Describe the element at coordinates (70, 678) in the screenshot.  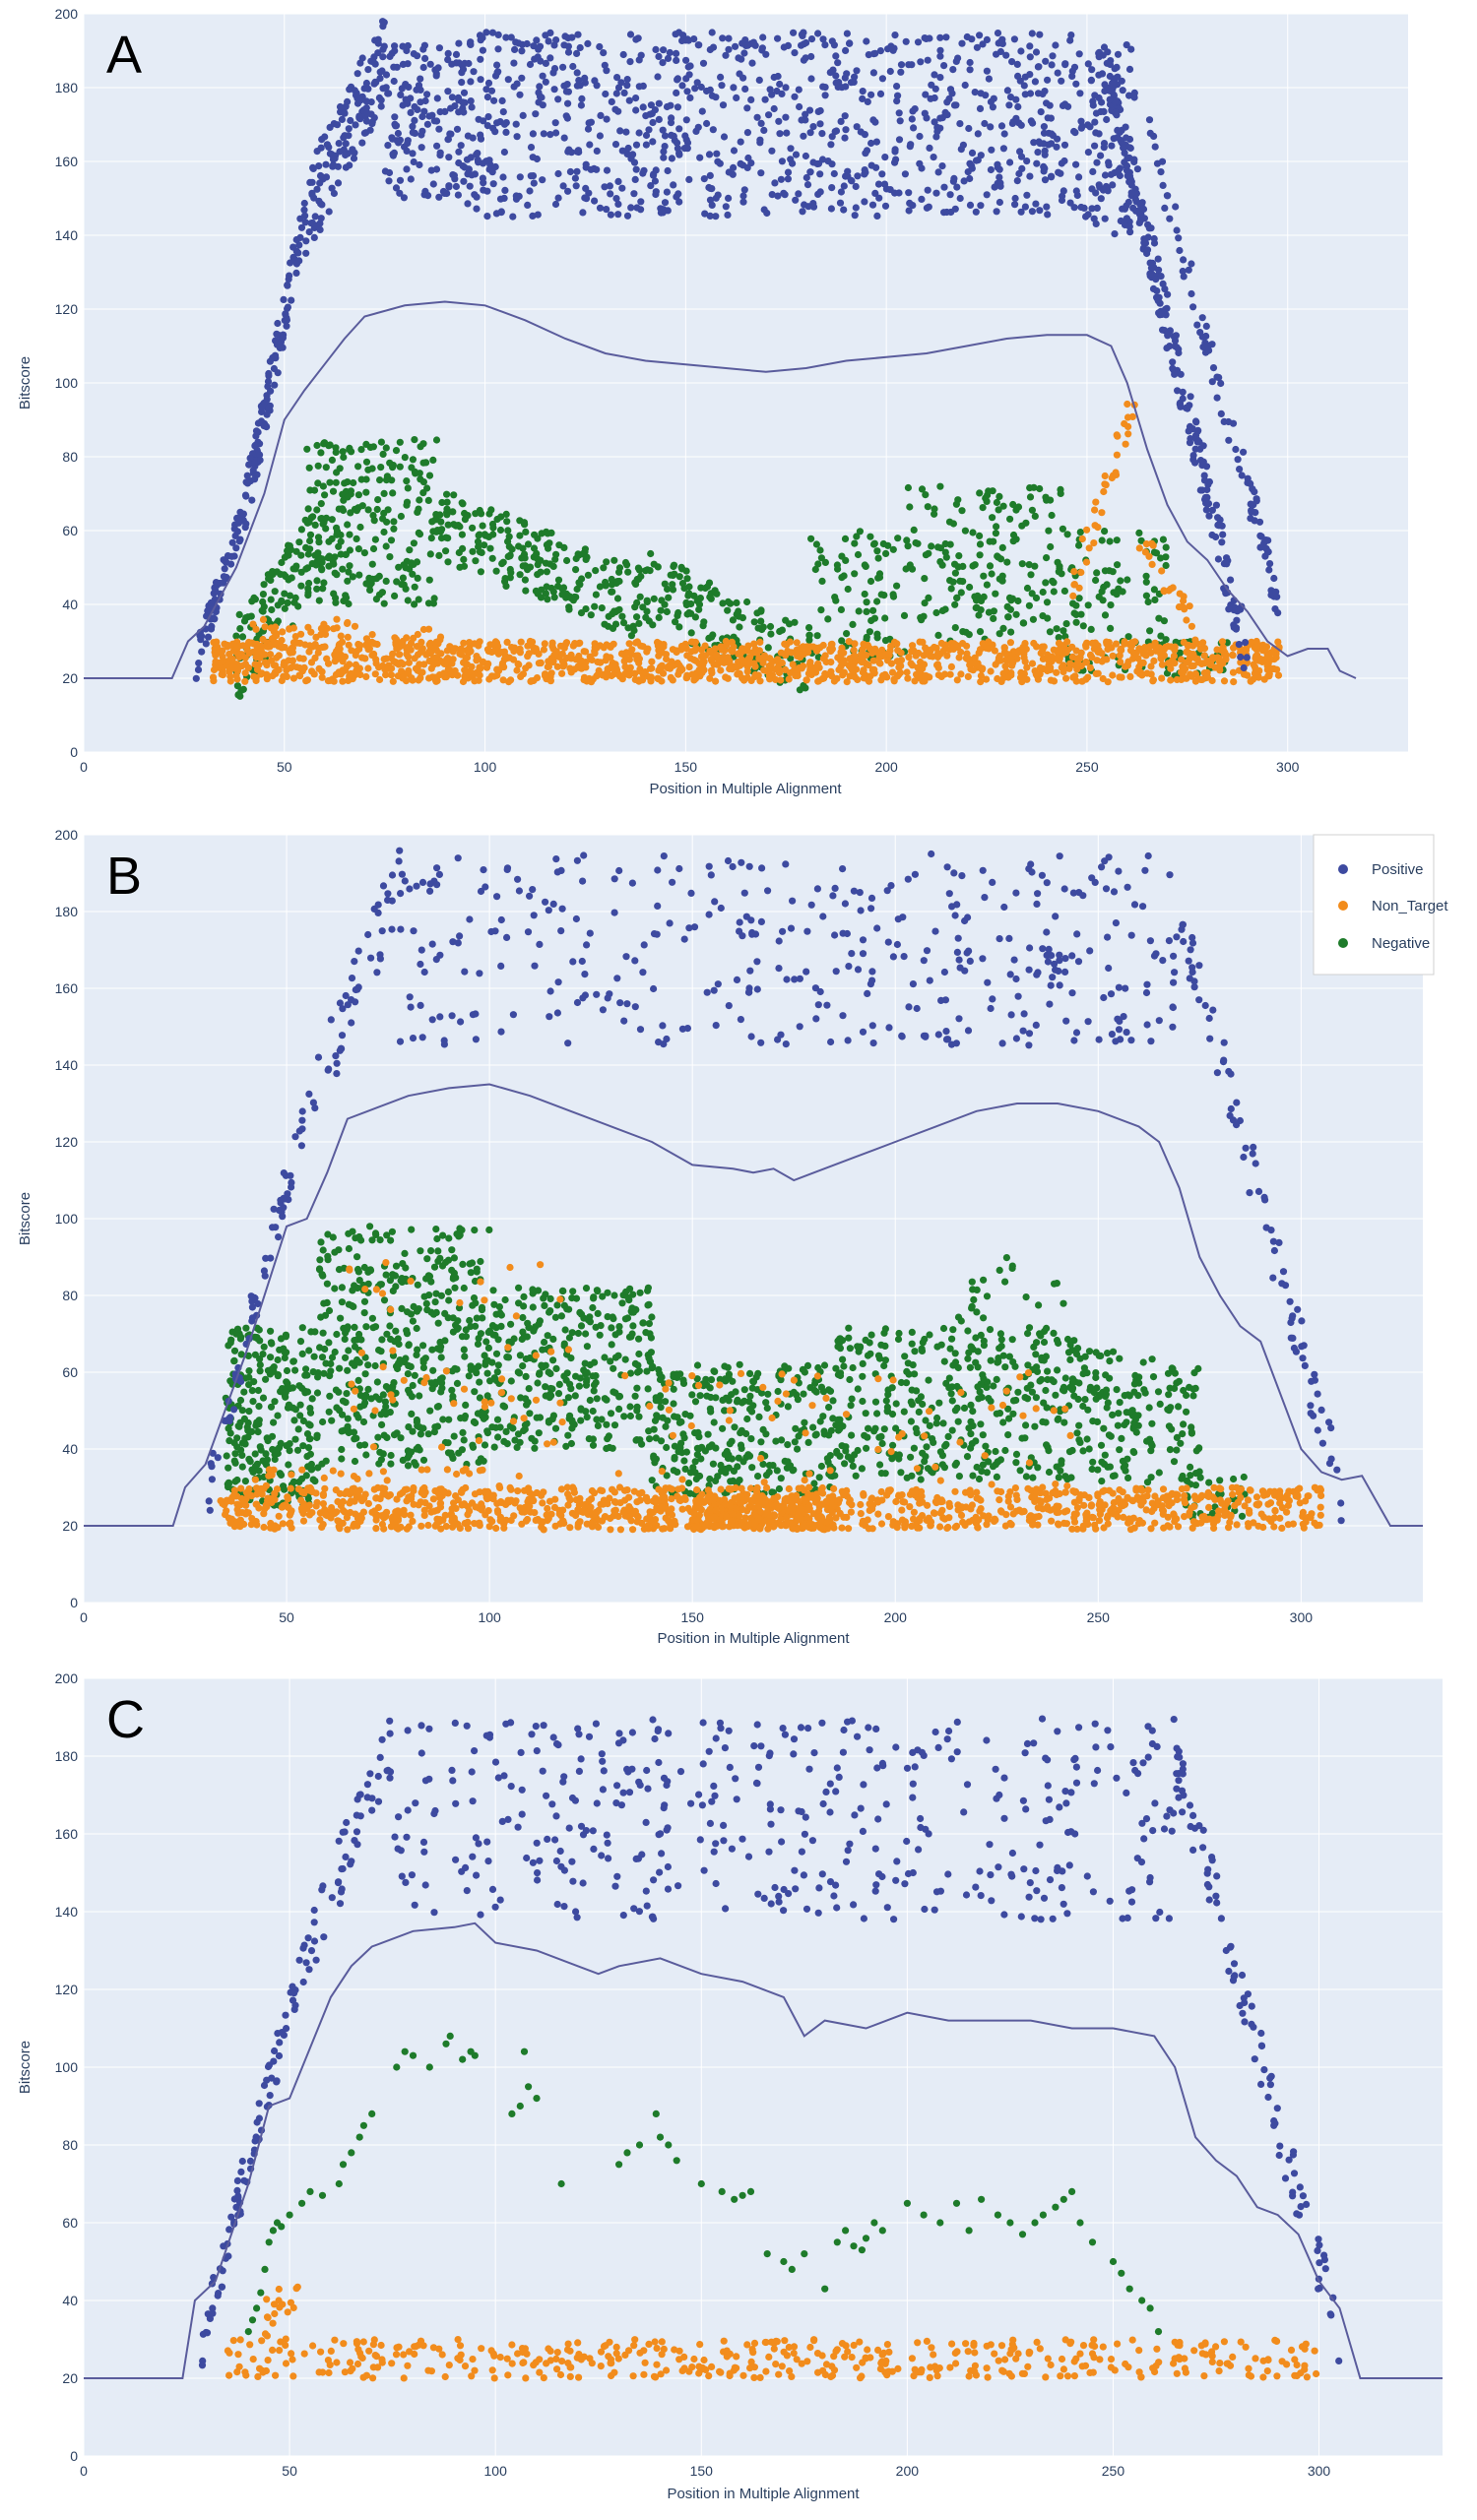
I see `y-tick-label-a: 20` at that location.